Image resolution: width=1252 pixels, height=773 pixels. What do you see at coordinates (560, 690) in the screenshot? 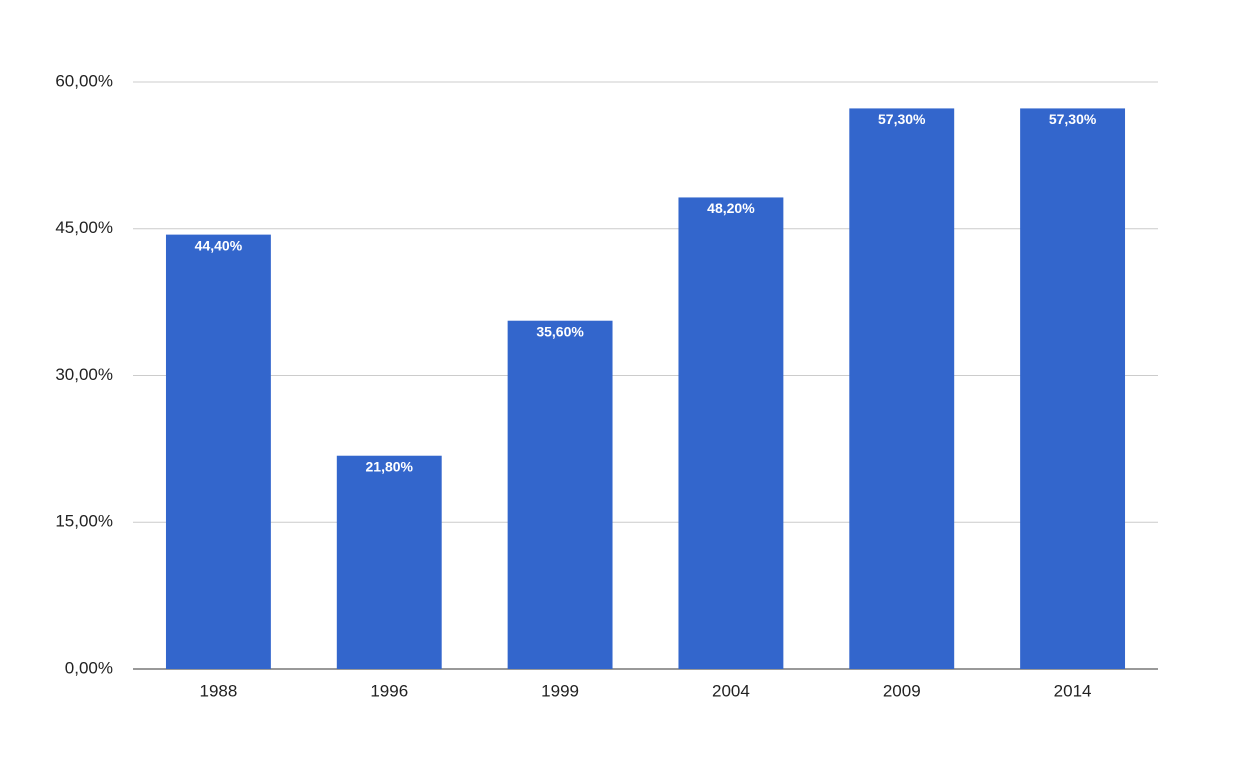
I see `x-tick-label: 1999` at bounding box center [560, 690].